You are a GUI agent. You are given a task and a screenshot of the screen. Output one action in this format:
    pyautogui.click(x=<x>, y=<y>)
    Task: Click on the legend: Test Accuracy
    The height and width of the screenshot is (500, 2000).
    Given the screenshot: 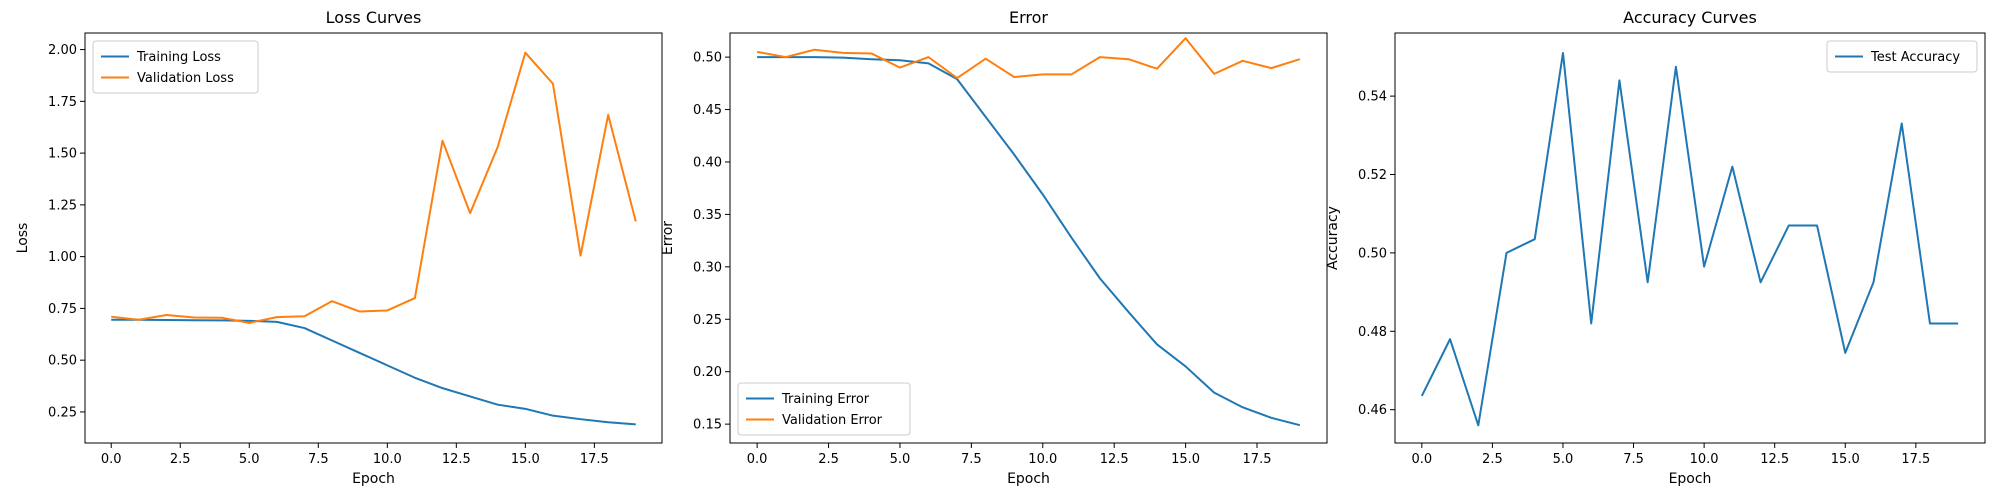 What is the action you would take?
    pyautogui.click(x=1902, y=56)
    